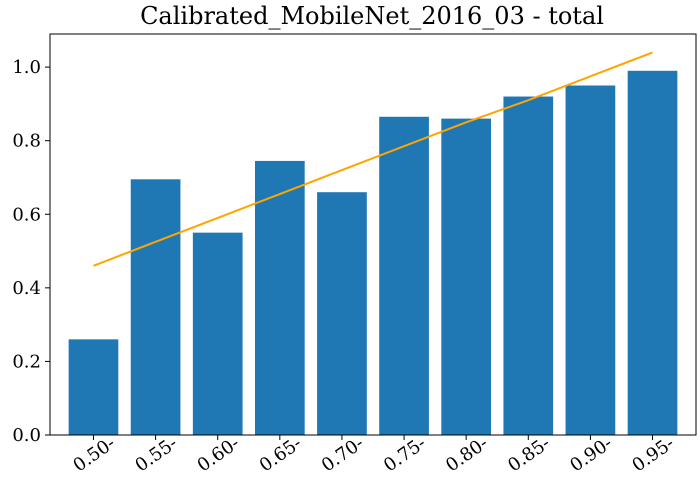  What do you see at coordinates (281, 455) in the screenshot?
I see `x-tick-label: 0.65-` at bounding box center [281, 455].